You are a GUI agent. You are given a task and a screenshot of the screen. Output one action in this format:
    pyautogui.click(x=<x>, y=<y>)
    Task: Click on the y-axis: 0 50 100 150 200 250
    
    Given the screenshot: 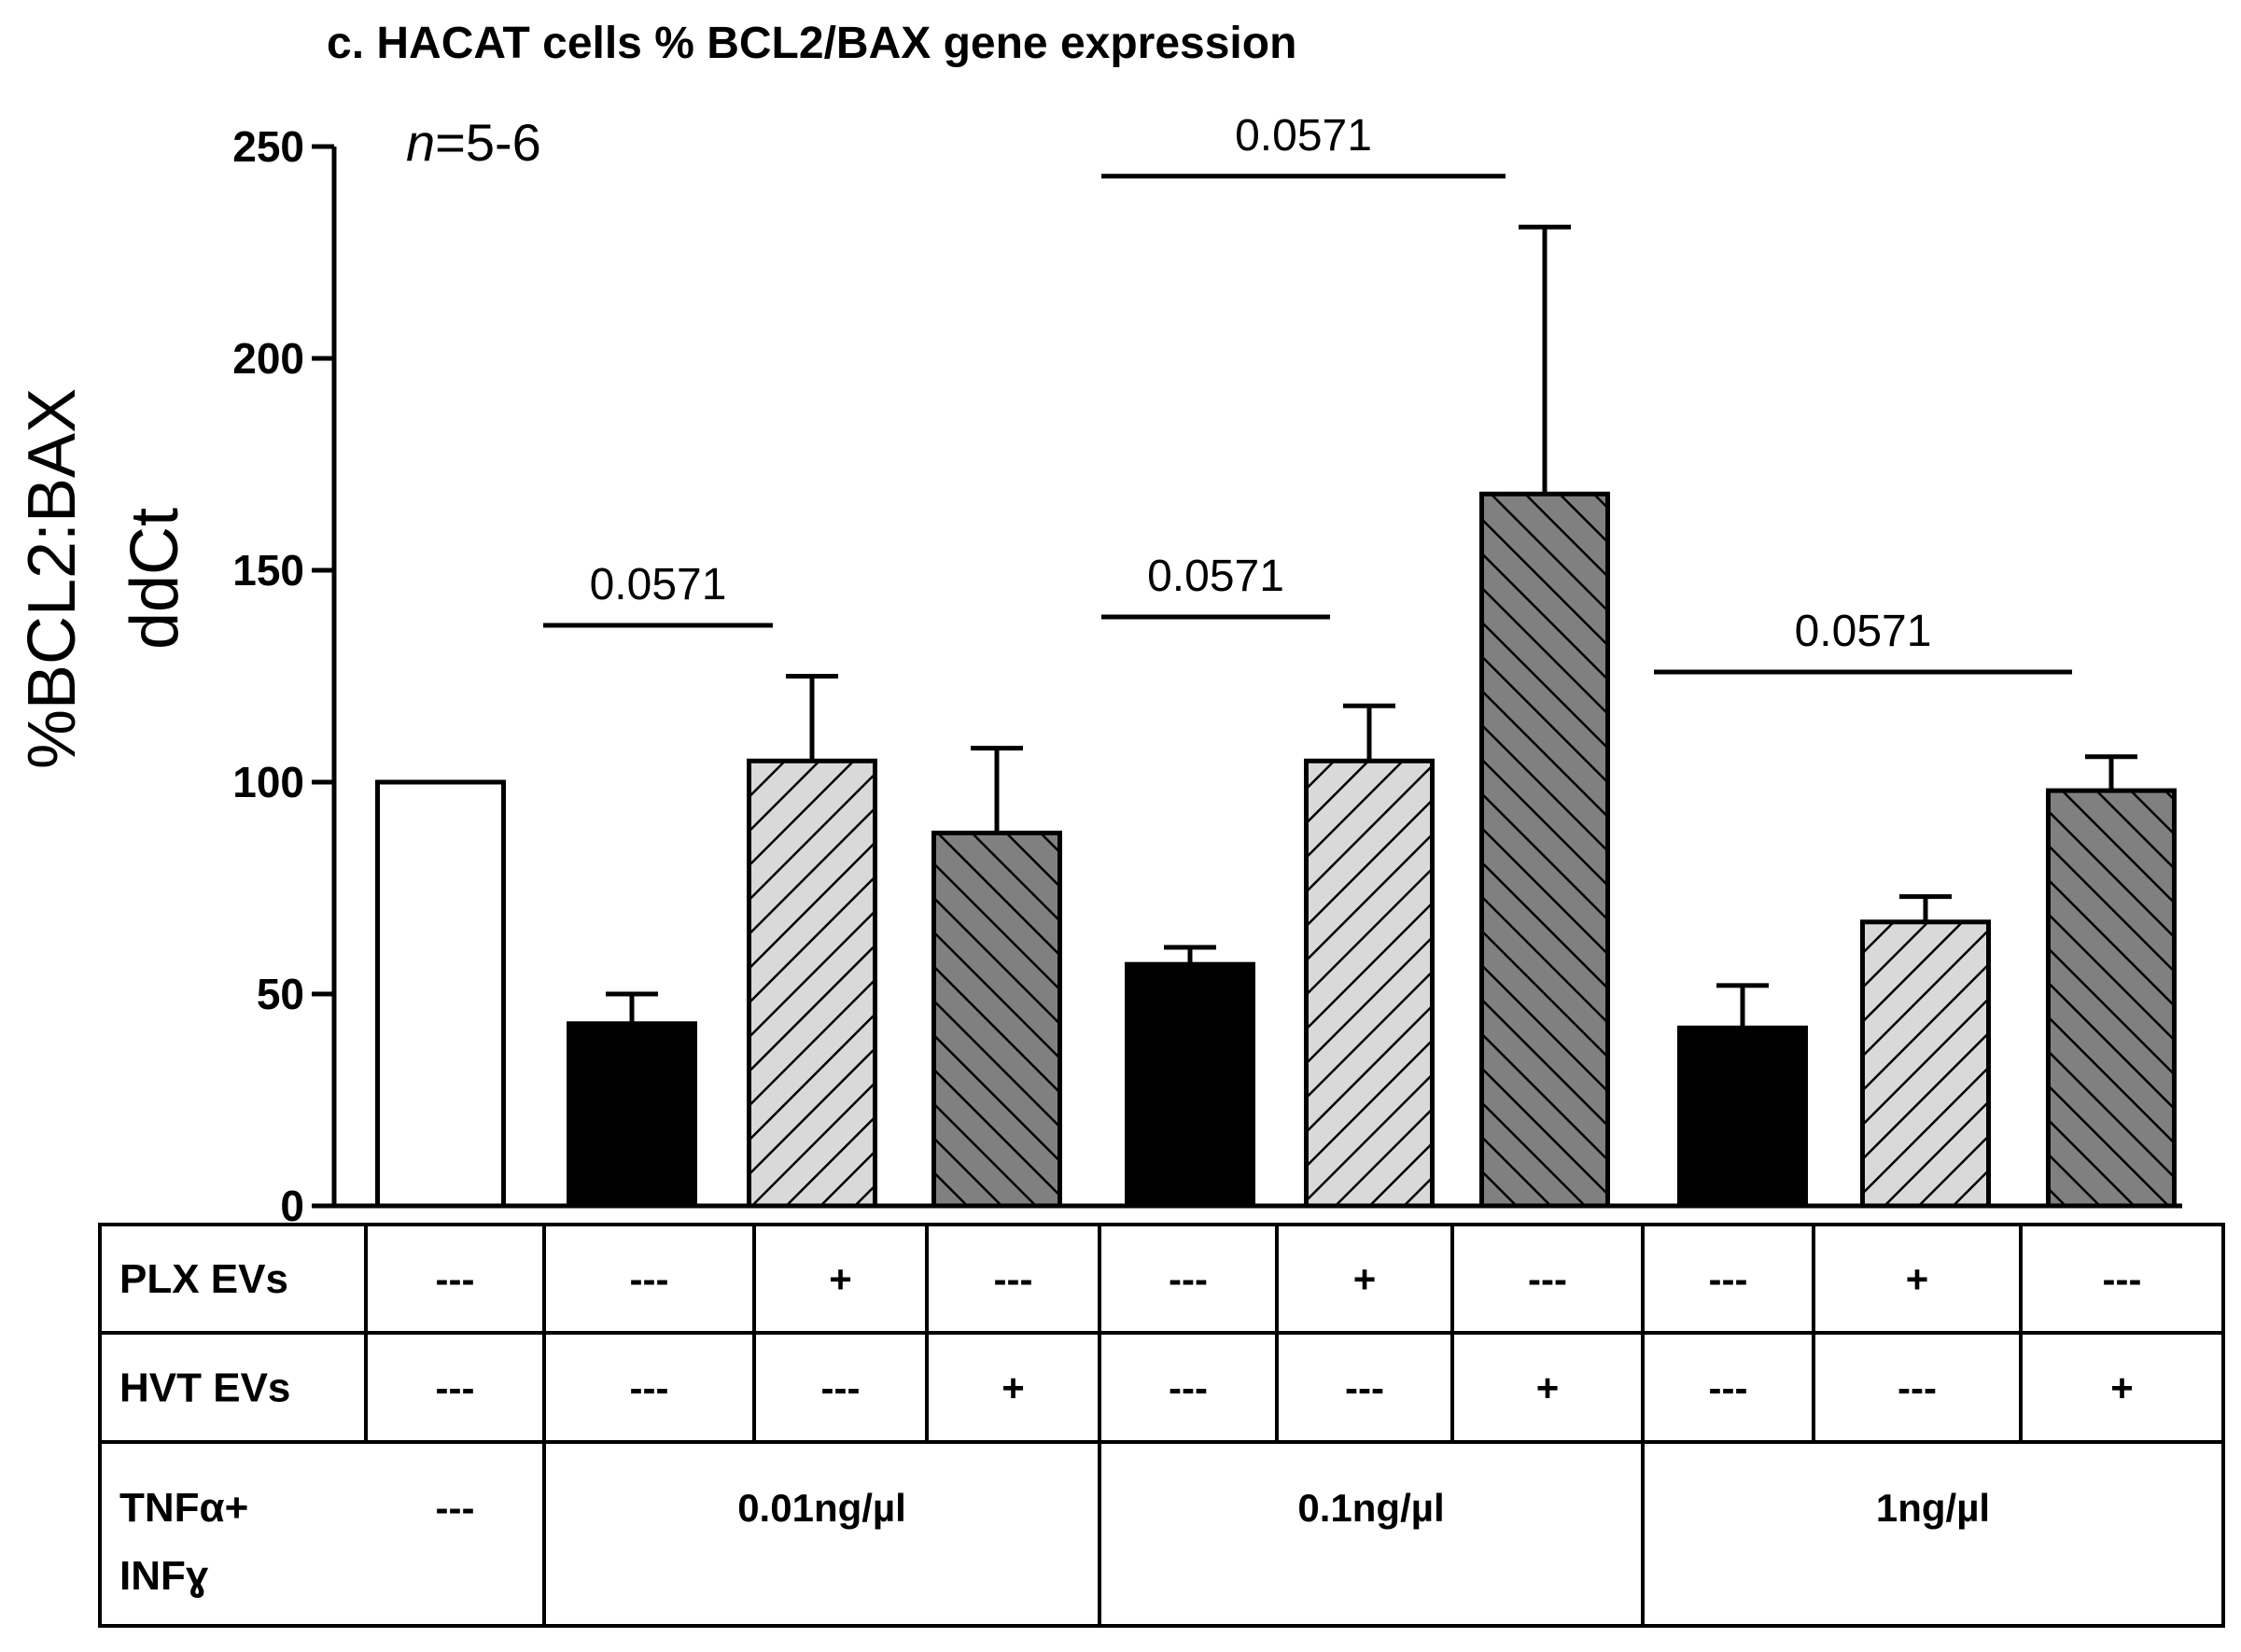 What is the action you would take?
    pyautogui.click(x=284, y=676)
    